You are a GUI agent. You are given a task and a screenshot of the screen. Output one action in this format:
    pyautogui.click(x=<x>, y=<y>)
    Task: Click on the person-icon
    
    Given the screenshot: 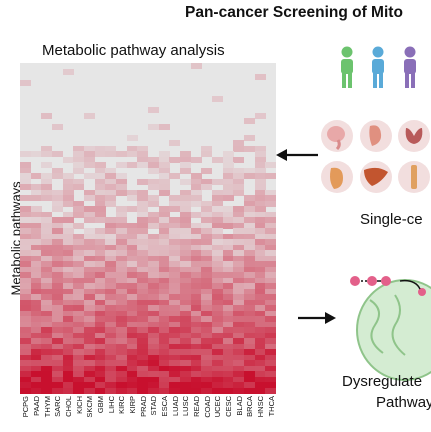 What is the action you would take?
    pyautogui.click(x=378, y=67)
    